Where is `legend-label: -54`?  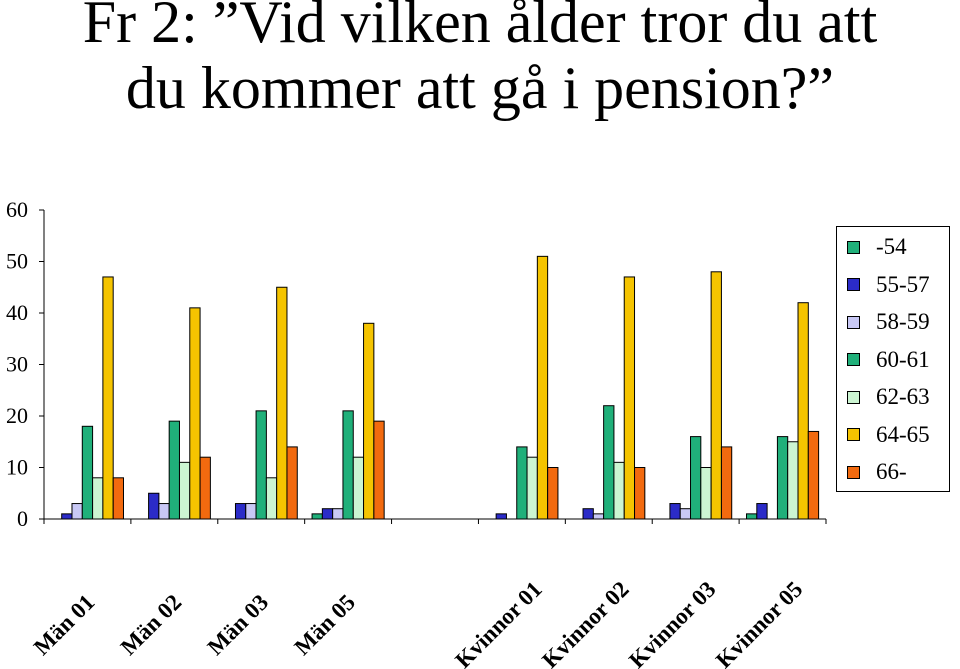
legend-label: -54 is located at coordinates (891, 246).